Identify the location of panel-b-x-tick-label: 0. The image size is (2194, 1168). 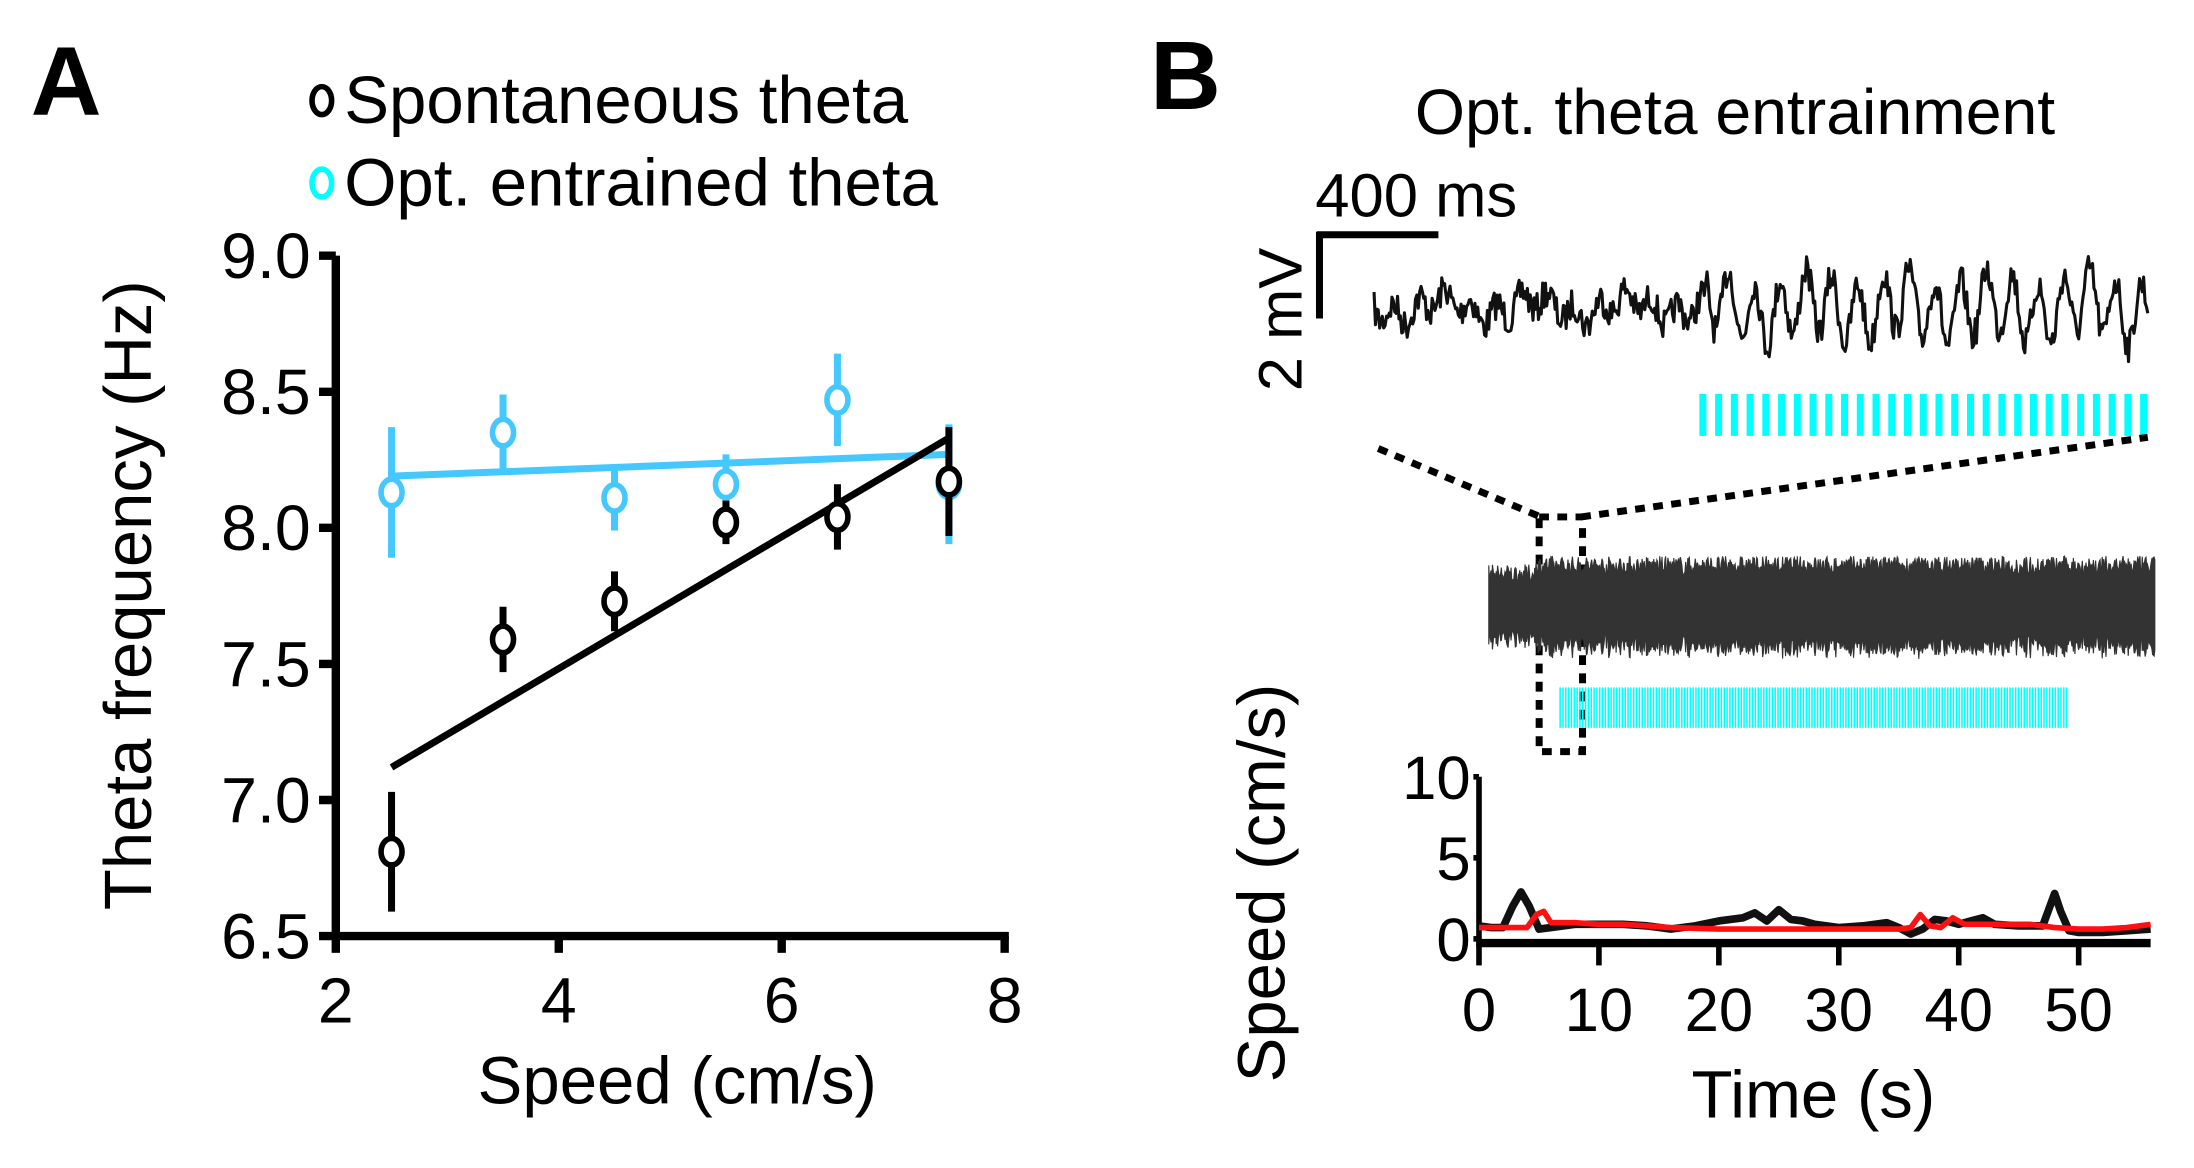
(1479, 1010).